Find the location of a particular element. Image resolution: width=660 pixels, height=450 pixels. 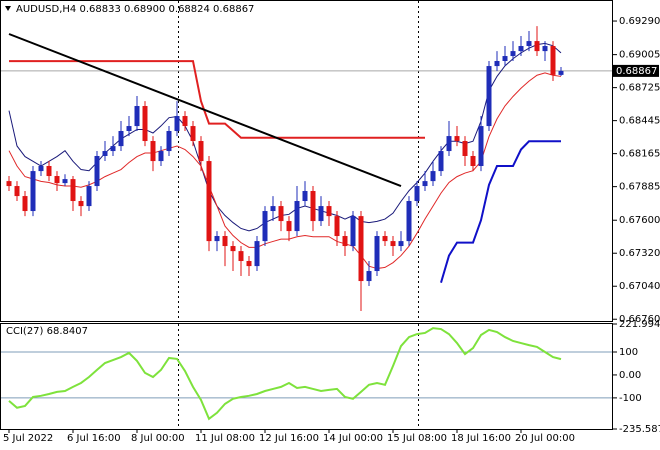

y-tick-label: 0.67885 is located at coordinates (639, 187).